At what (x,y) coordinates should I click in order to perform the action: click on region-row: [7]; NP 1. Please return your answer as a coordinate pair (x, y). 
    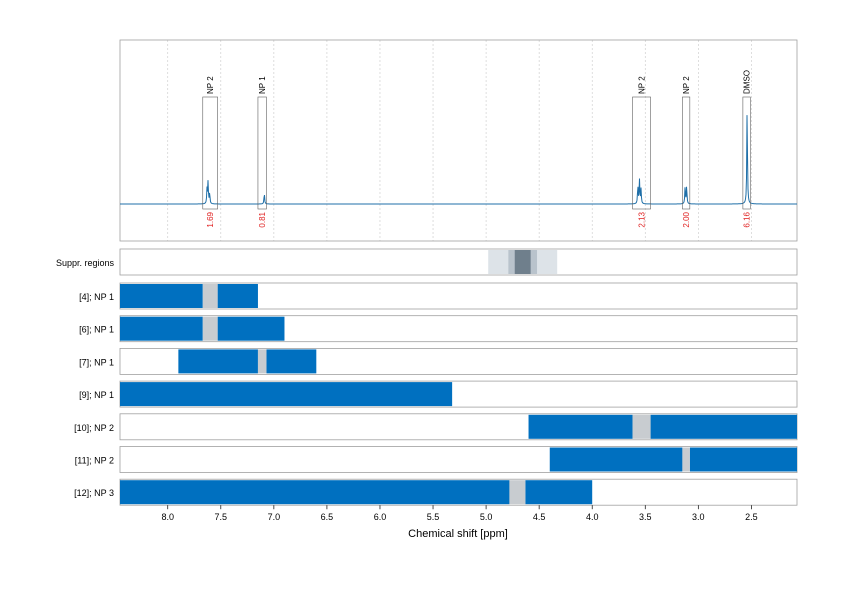
    Looking at the image, I should click on (438, 361).